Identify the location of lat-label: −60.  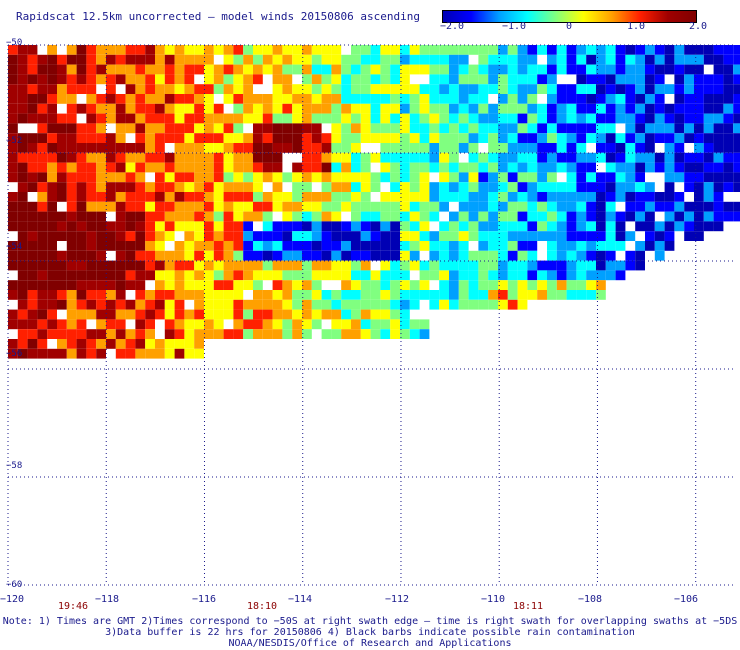
(14, 585).